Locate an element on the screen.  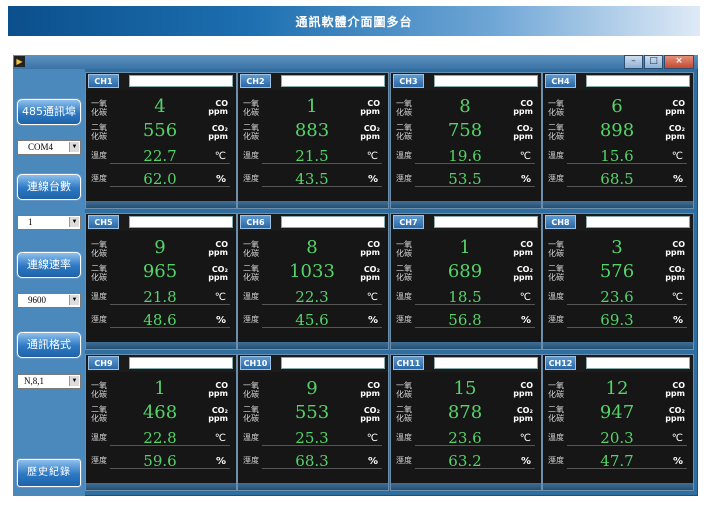
co2-value: 965 is located at coordinates (160, 271).